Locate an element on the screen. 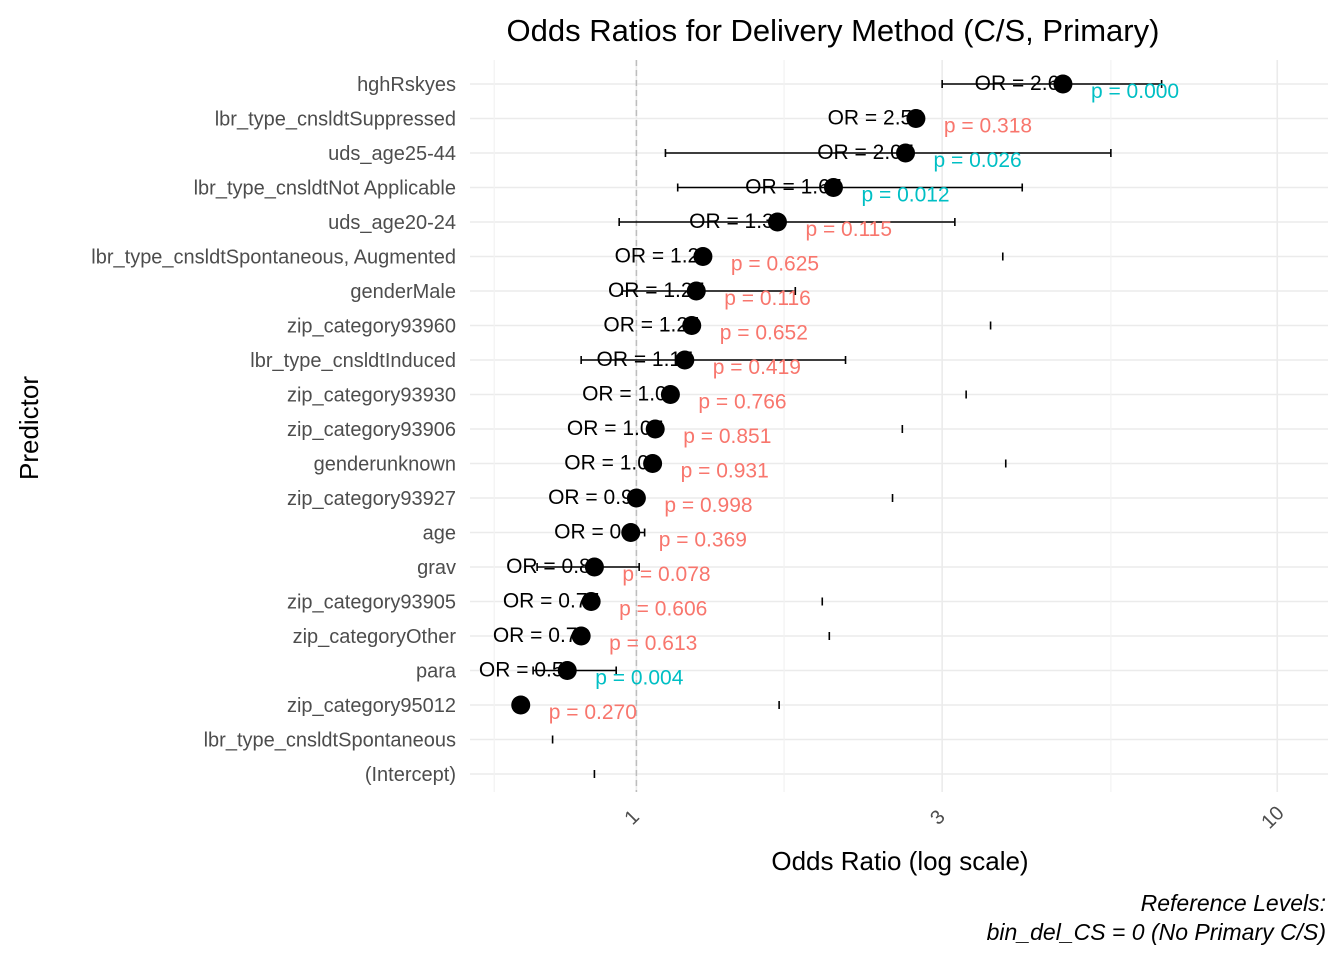 The height and width of the screenshot is (960, 1344). predictor-label: genderunknown is located at coordinates (385, 465).